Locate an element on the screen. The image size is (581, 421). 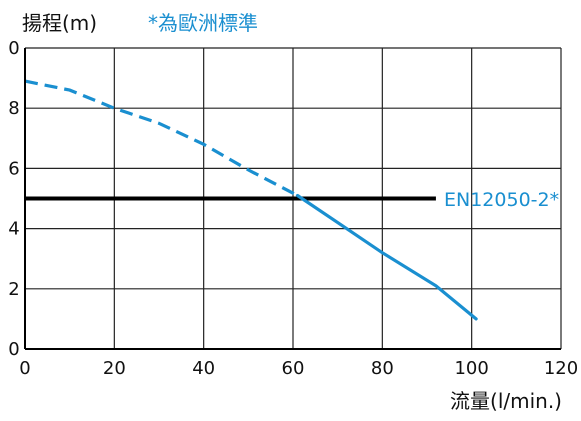
x-axis-label: 流量(l/min.) is located at coordinates (506, 401).